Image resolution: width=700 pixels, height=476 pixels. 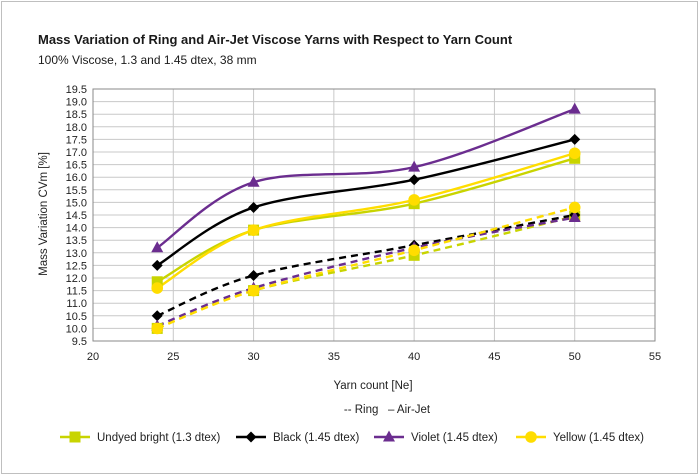 What do you see at coordinates (93, 357) in the screenshot?
I see `x-tick-label: 20` at bounding box center [93, 357].